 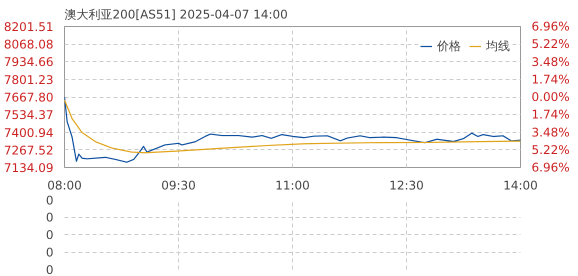 I want to click on x-tick-label: 12:30, so click(x=406, y=185).